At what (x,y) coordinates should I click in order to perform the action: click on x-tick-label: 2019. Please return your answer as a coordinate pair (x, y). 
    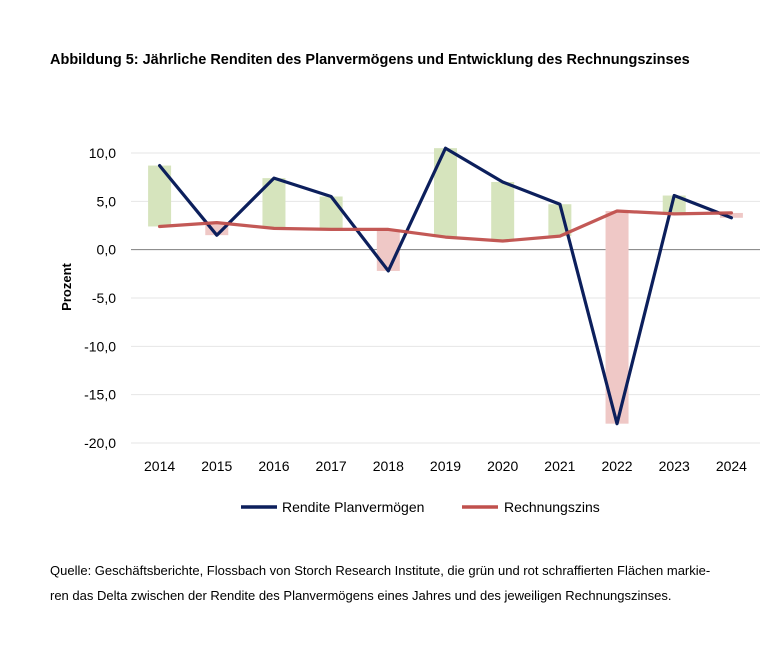
    Looking at the image, I should click on (445, 466).